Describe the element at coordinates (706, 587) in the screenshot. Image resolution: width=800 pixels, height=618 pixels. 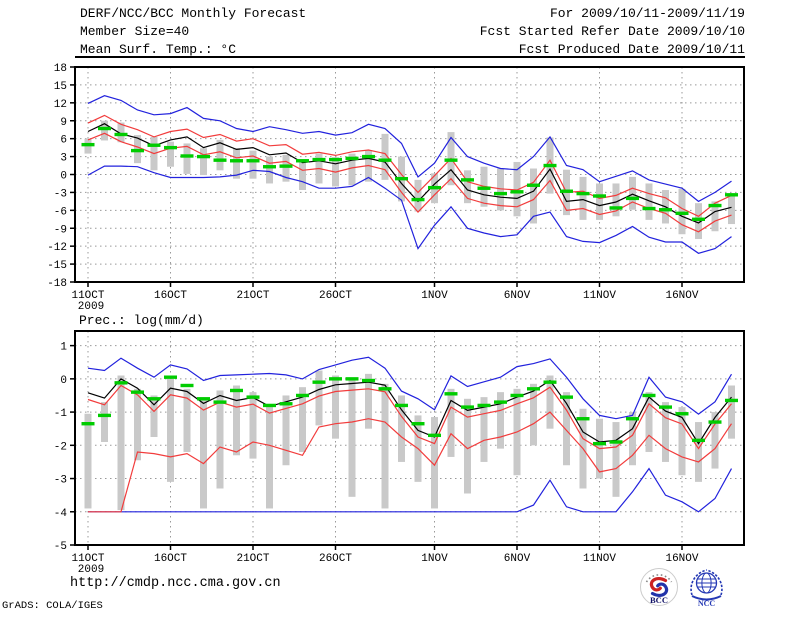
I see `ncc-logo-icon: NCC` at that location.